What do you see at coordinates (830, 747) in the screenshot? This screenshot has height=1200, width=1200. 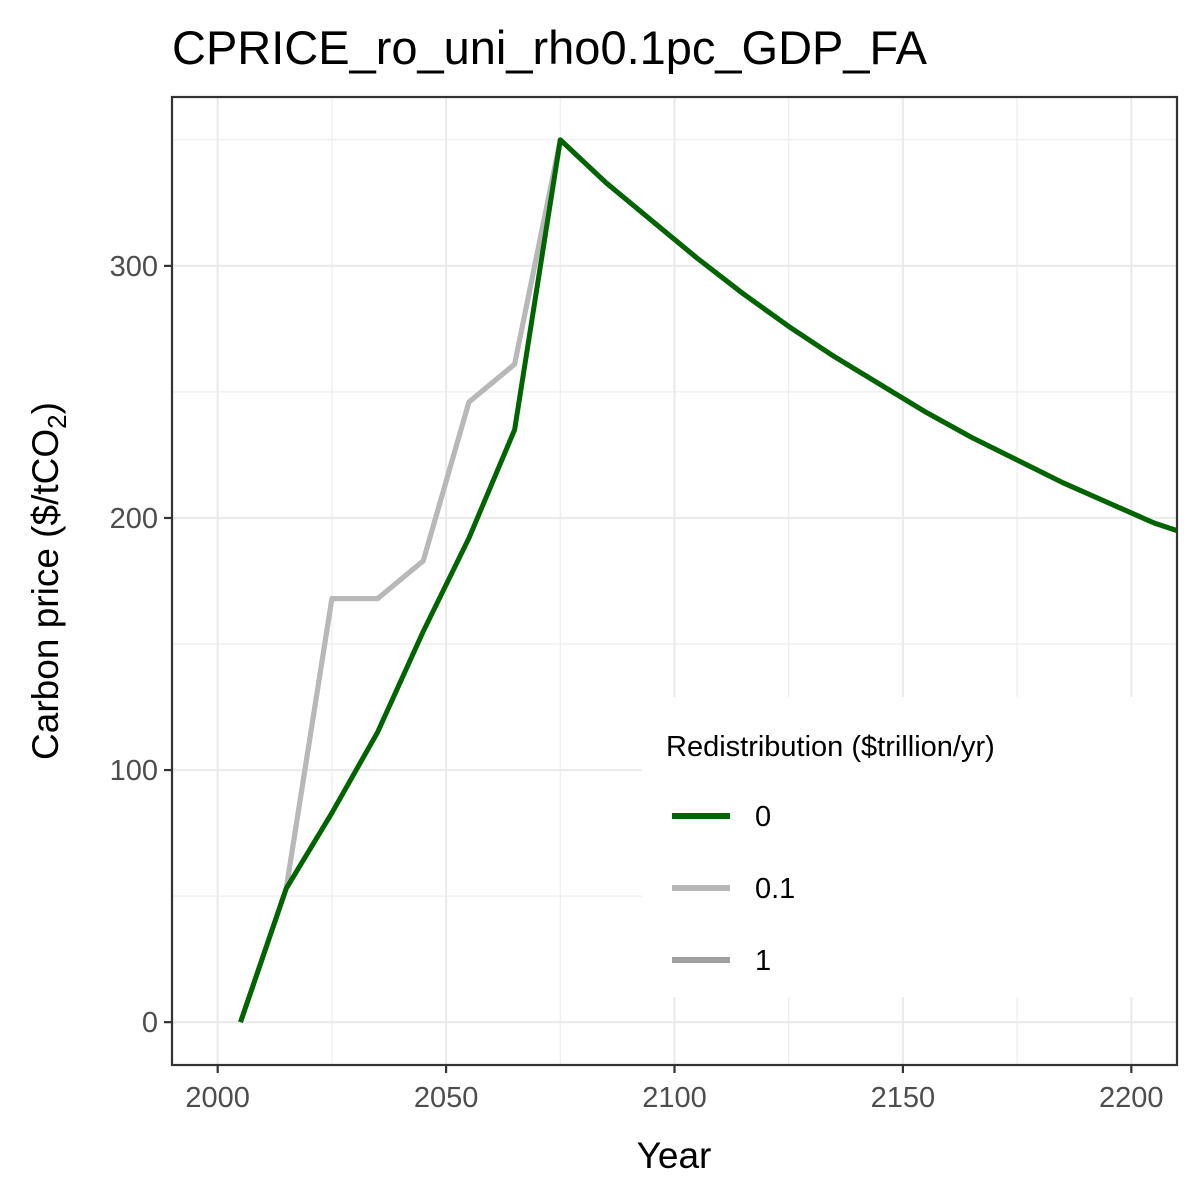 I see `legend-title: Redistribution ($trillion/yr)` at bounding box center [830, 747].